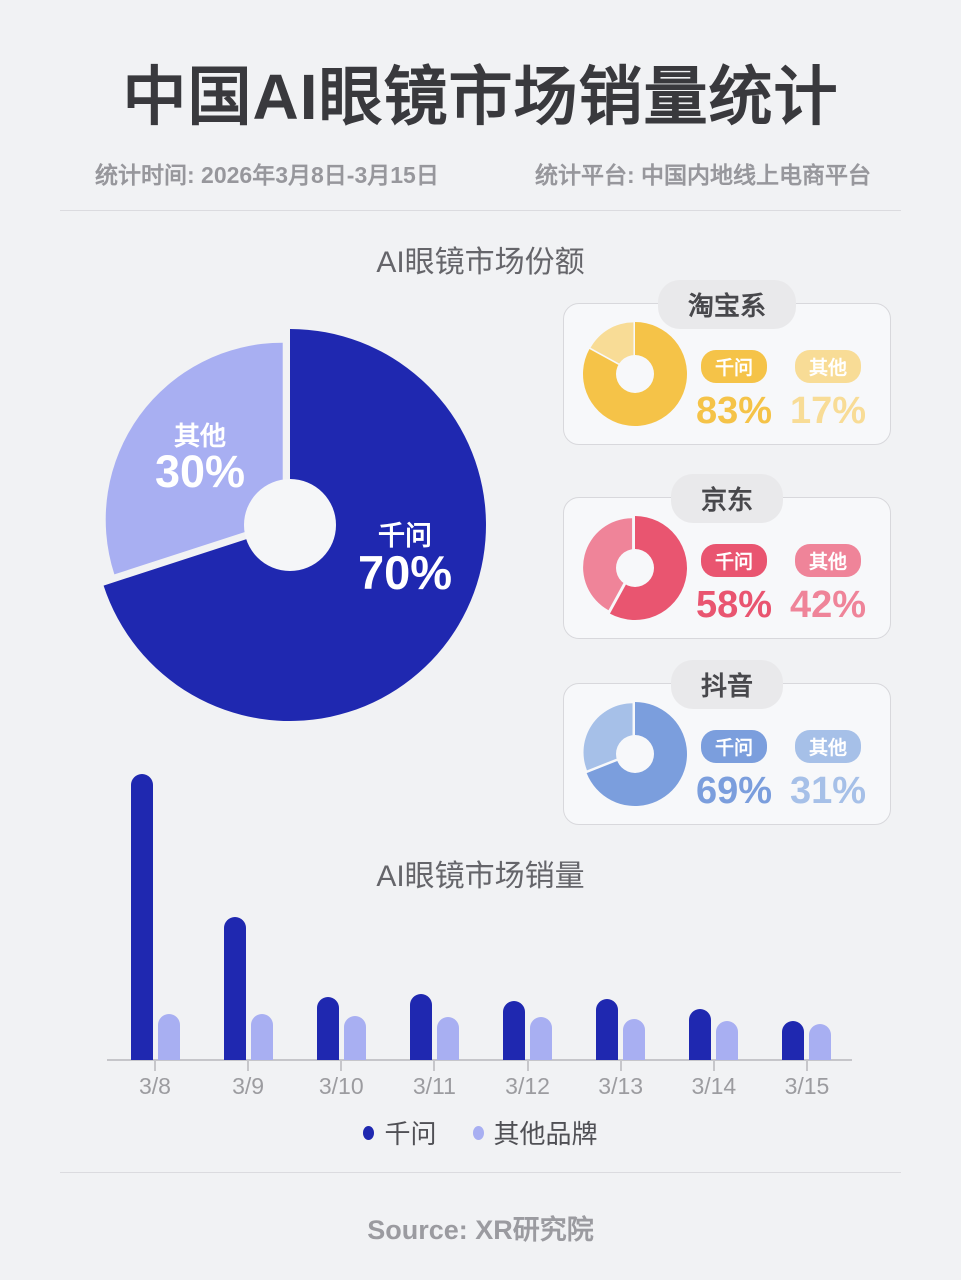 The image size is (961, 1280). What do you see at coordinates (480, 1172) in the screenshot?
I see `footer-divider` at bounding box center [480, 1172].